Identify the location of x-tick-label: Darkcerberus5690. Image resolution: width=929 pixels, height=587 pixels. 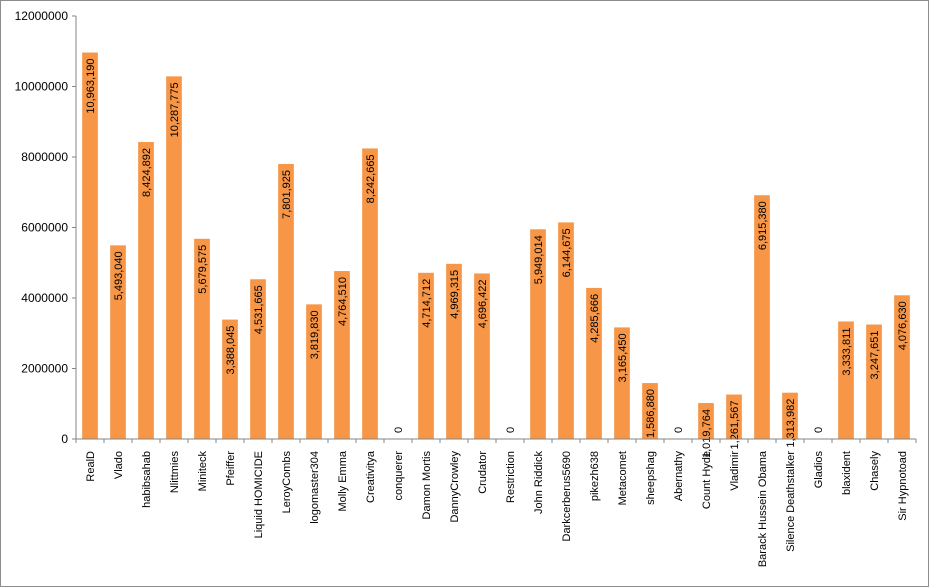
(567, 496).